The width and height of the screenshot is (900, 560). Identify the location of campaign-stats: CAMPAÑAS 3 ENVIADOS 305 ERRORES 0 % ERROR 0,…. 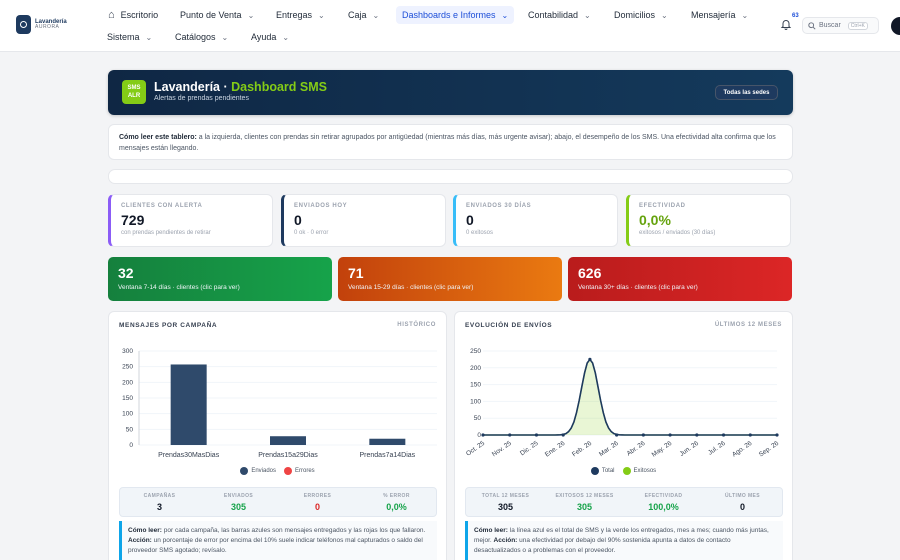
(278, 502).